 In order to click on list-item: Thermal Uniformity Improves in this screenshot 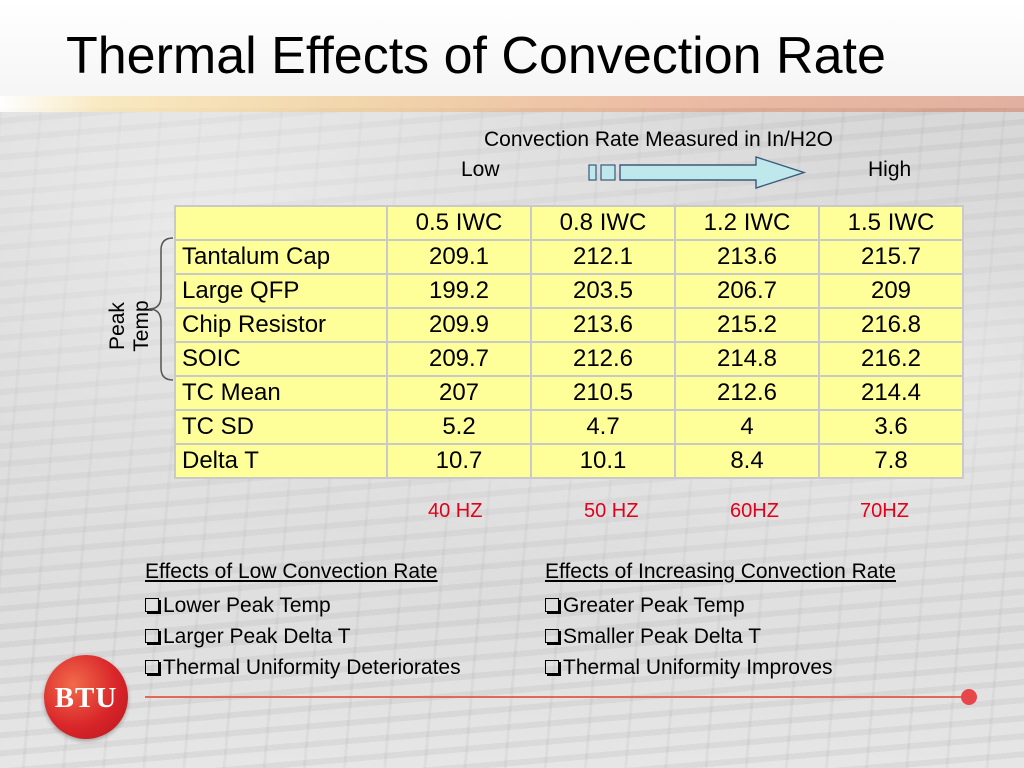, I will do `click(720, 667)`.